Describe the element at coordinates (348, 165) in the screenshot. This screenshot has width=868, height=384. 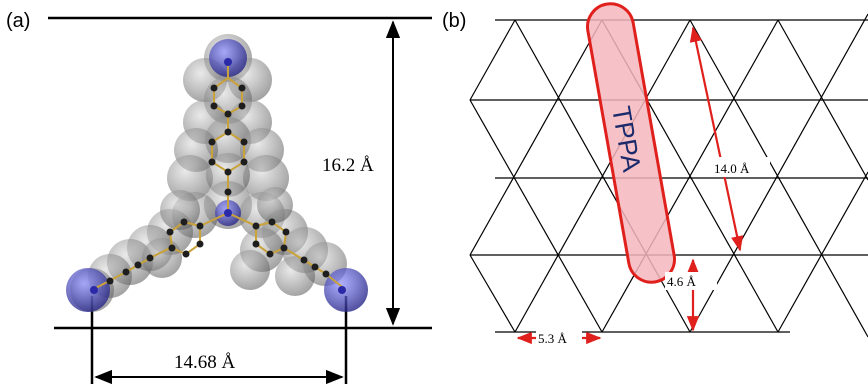
I see `height-label: 16.2 Å` at that location.